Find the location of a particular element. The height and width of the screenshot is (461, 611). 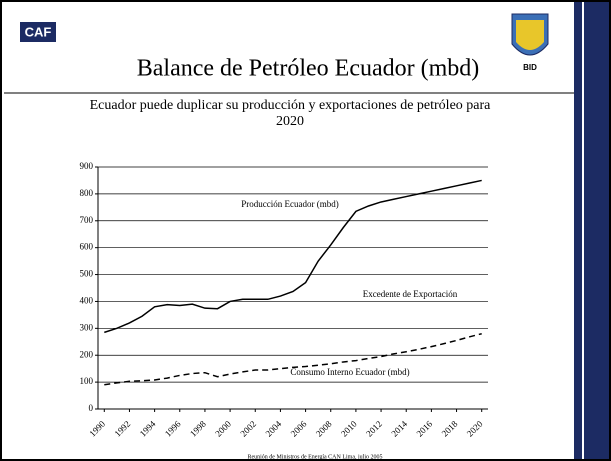

y-tick-label: 300 is located at coordinates (87, 327).